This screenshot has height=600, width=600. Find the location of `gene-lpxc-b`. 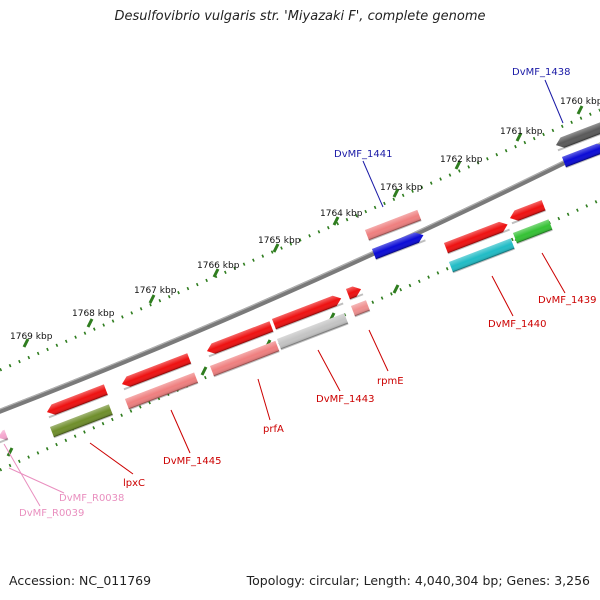

gene-lpxc-b is located at coordinates (82, 421).